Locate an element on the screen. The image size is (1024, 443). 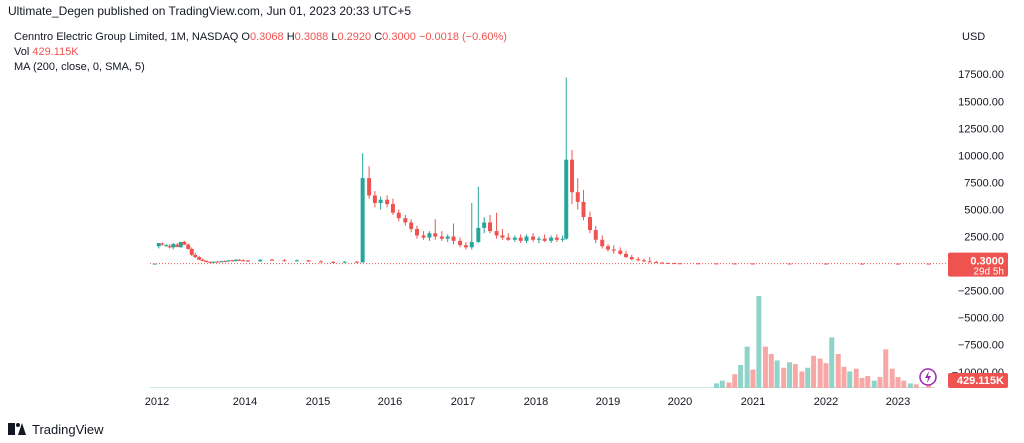
low-label: L is located at coordinates (334, 37).